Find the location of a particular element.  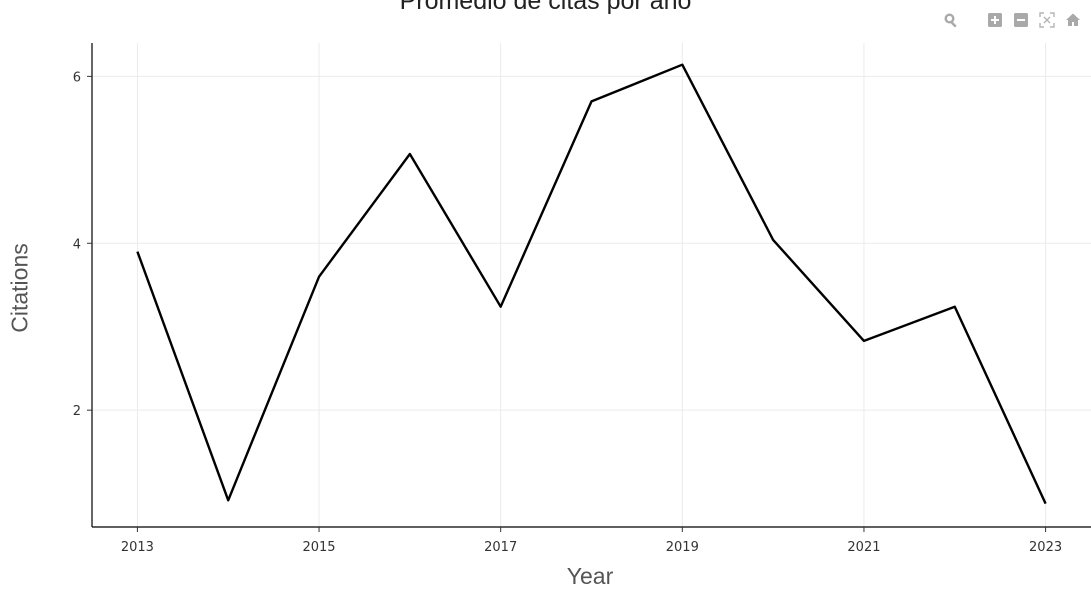

zoom-out-icon is located at coordinates (1021, 20).